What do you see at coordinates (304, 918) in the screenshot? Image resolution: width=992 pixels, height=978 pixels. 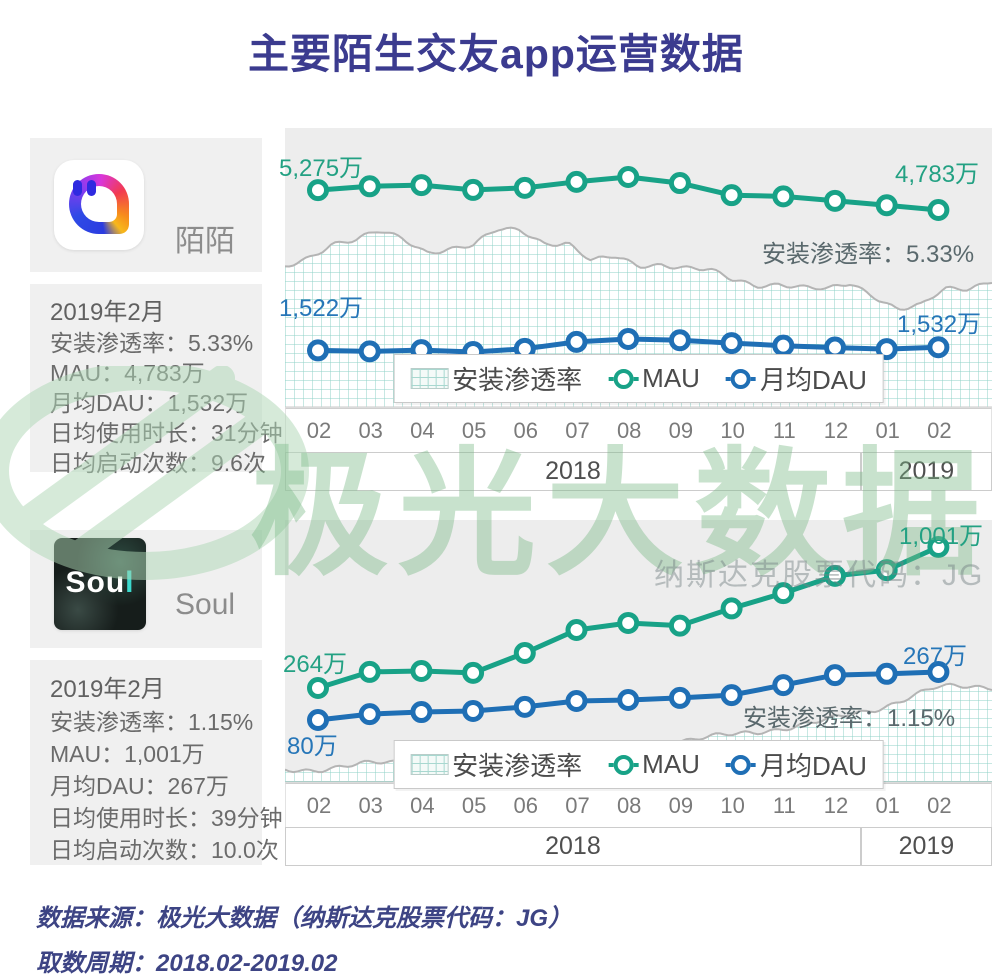 I see `data-source-note: 数据来源：极光大数据（纳斯达克股票代码：JG）` at bounding box center [304, 918].